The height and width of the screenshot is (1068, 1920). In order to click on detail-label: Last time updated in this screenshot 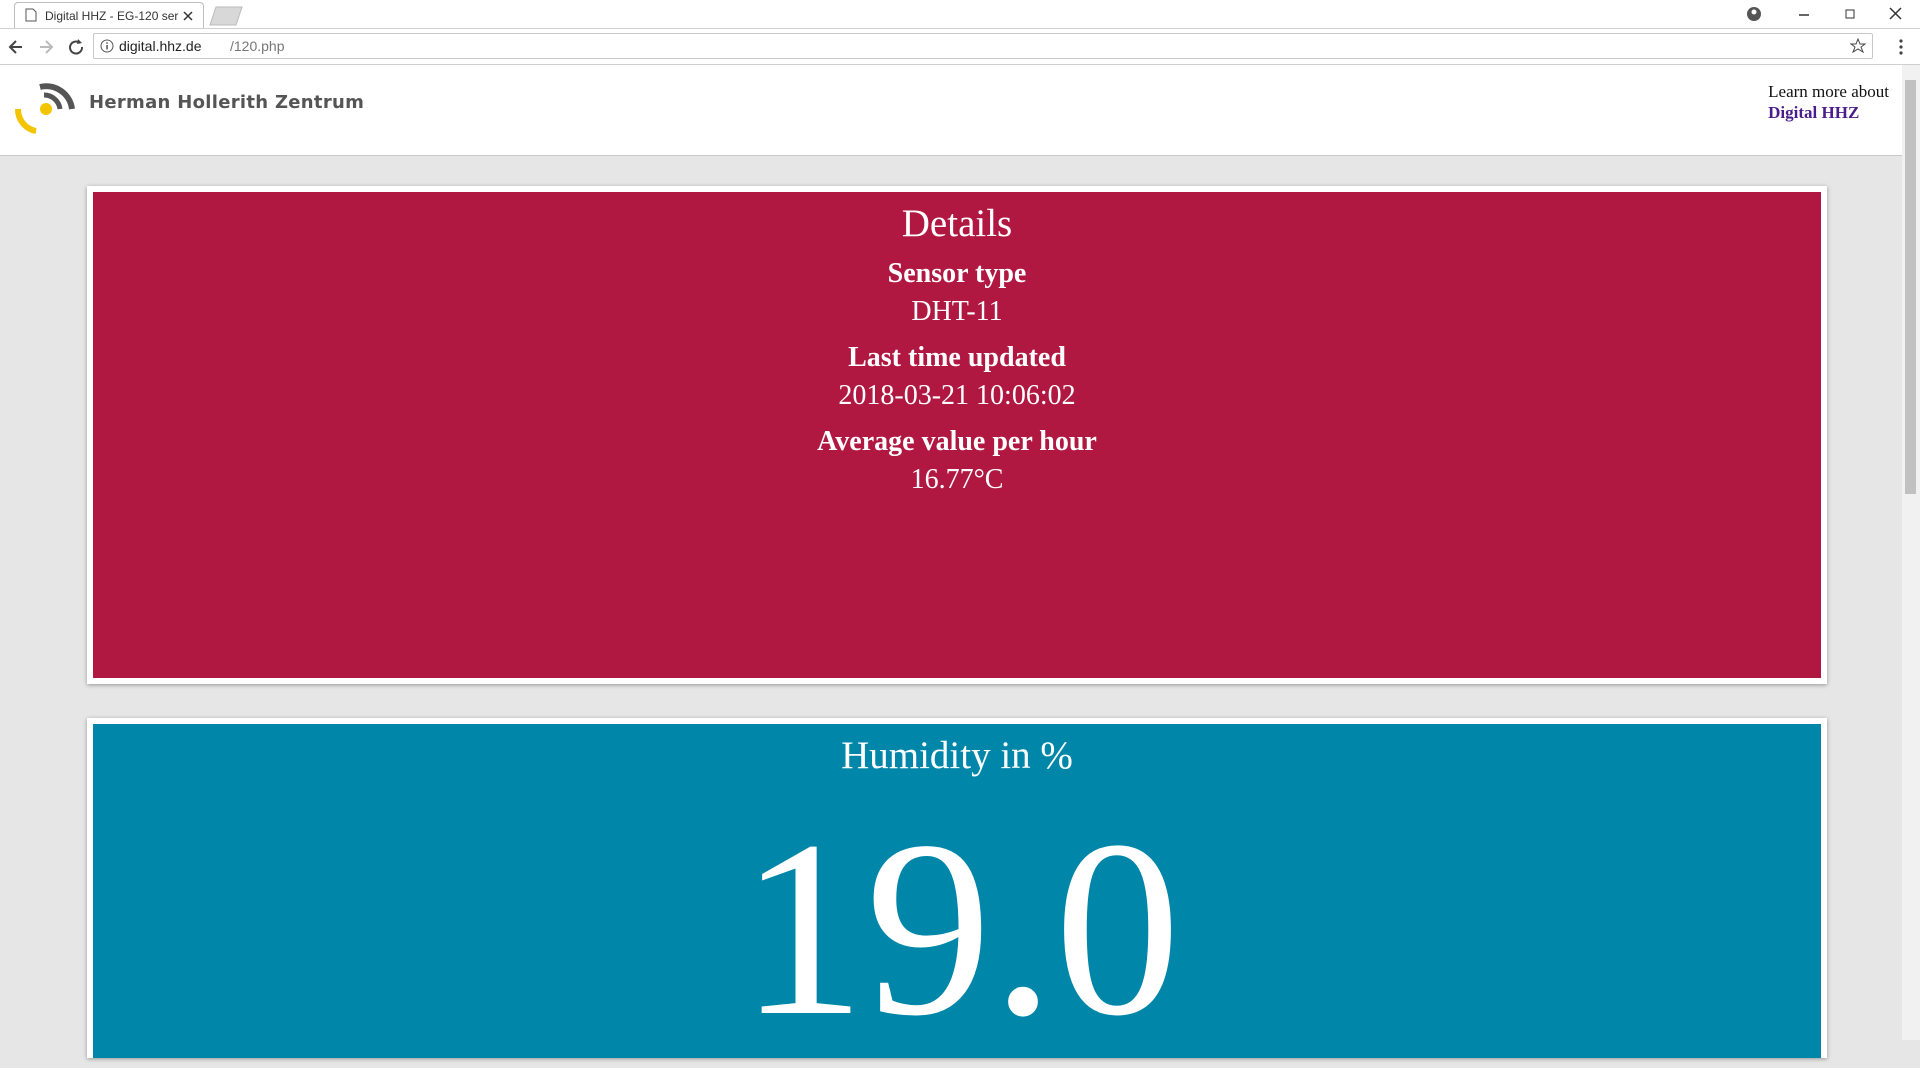, I will do `click(957, 357)`.